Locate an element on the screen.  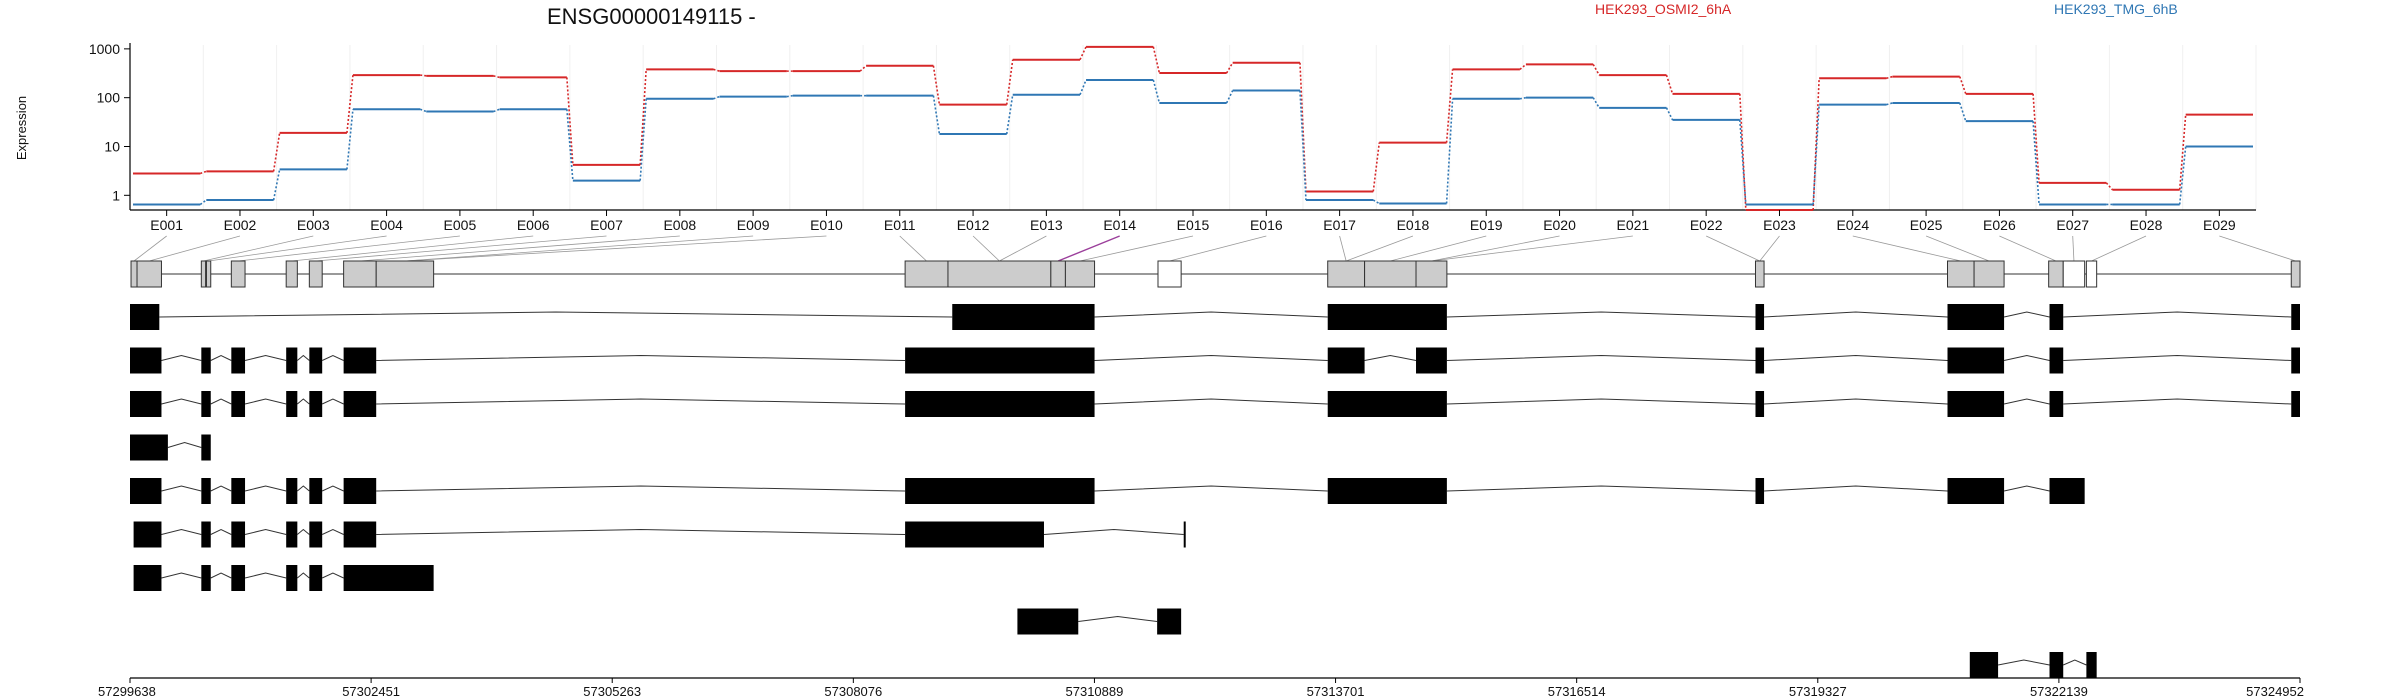
x-tick-label-E026: E026 is located at coordinates (1999, 225).